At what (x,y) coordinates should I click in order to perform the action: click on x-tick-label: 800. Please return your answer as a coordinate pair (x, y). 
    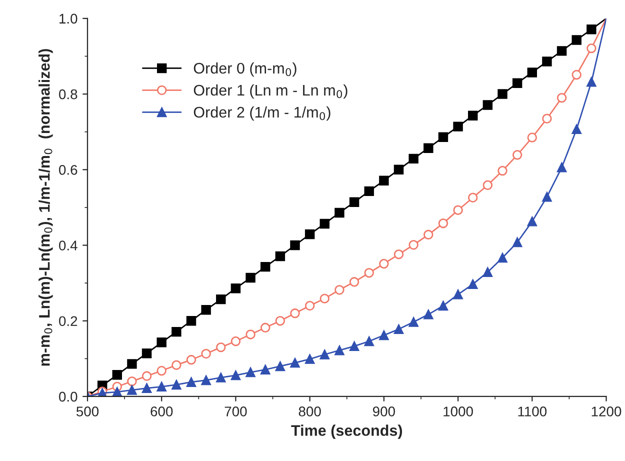
    Looking at the image, I should click on (309, 411).